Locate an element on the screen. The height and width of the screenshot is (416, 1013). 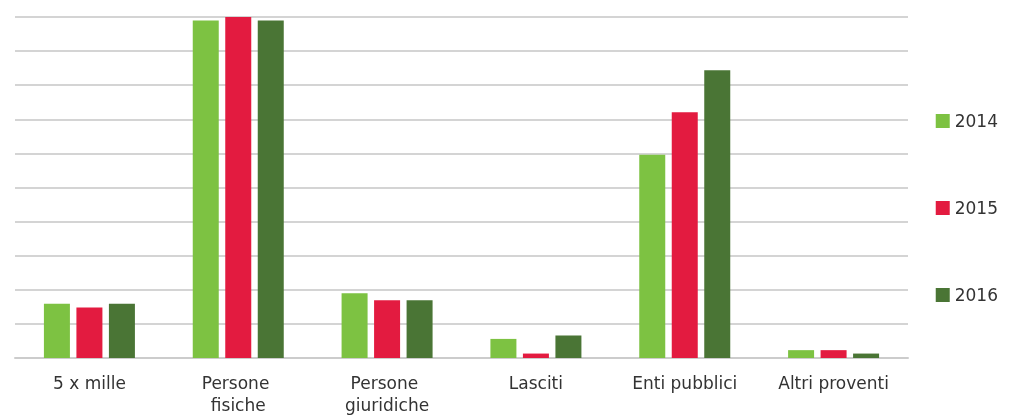
legend-label: 2014 is located at coordinates (976, 121).